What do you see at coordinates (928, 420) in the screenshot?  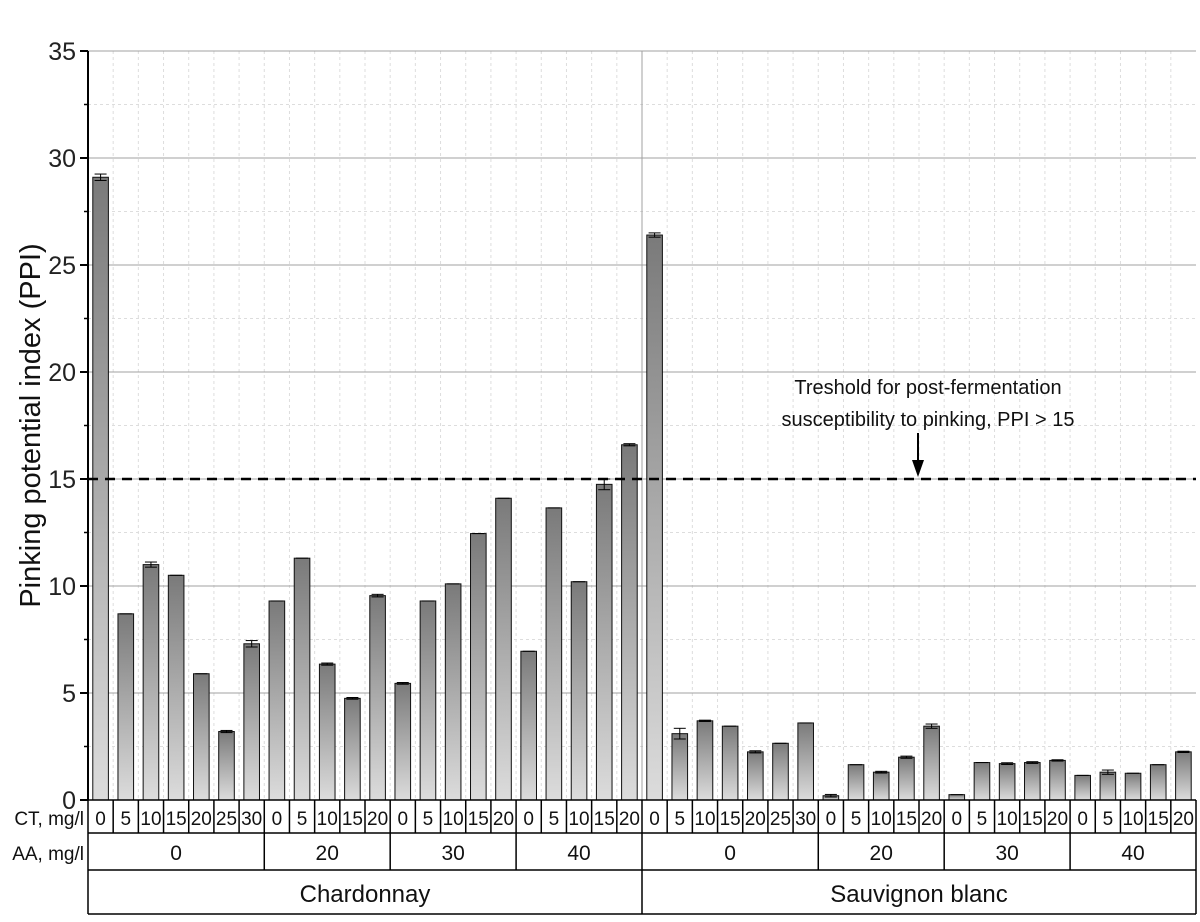 I see `threshold-label-line-2: susceptibility to pinking, PPI > 15` at bounding box center [928, 420].